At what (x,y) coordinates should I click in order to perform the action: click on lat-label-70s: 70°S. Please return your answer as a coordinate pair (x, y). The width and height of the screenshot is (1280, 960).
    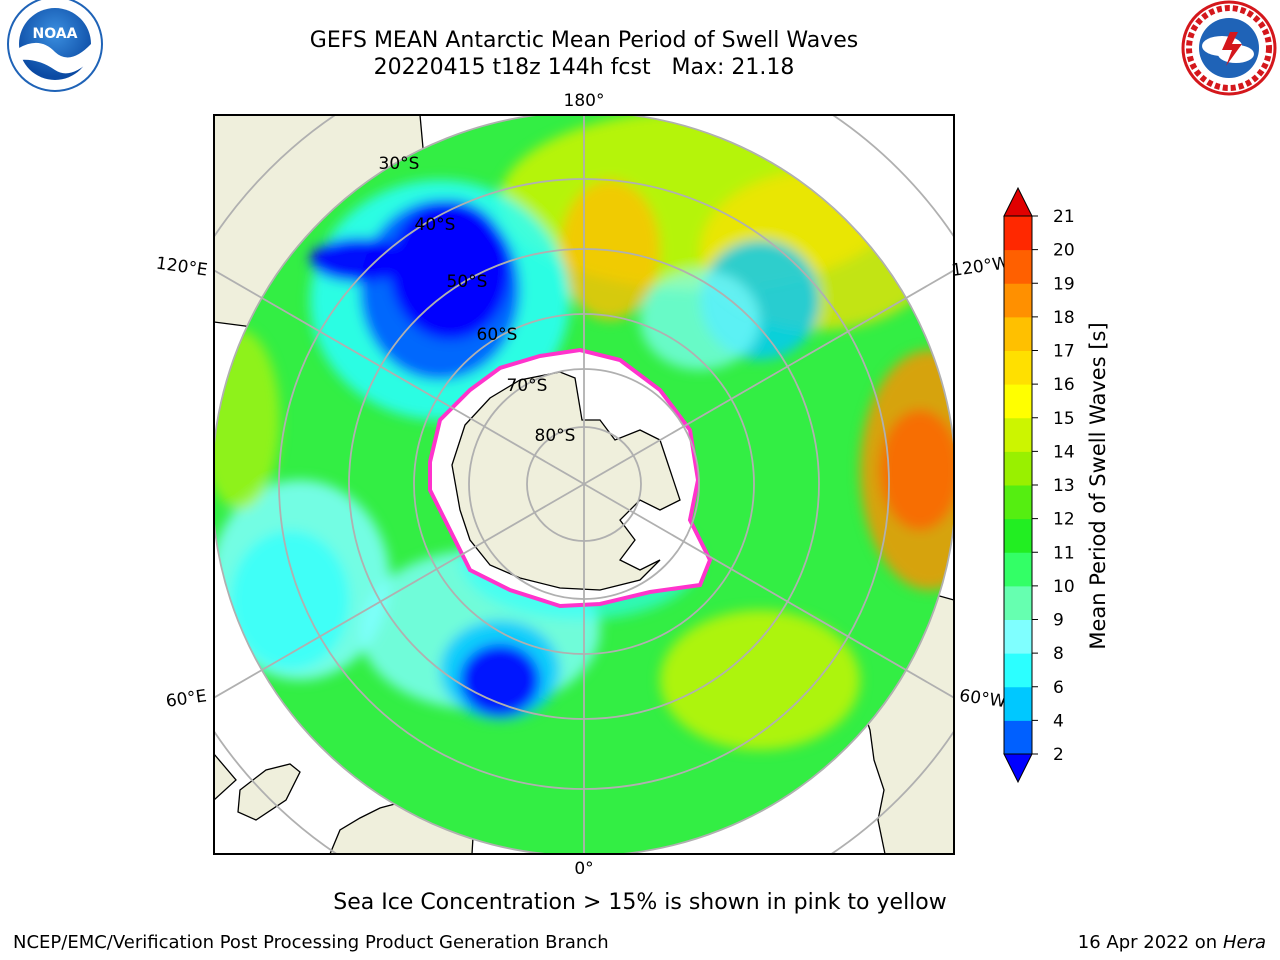
    Looking at the image, I should click on (527, 386).